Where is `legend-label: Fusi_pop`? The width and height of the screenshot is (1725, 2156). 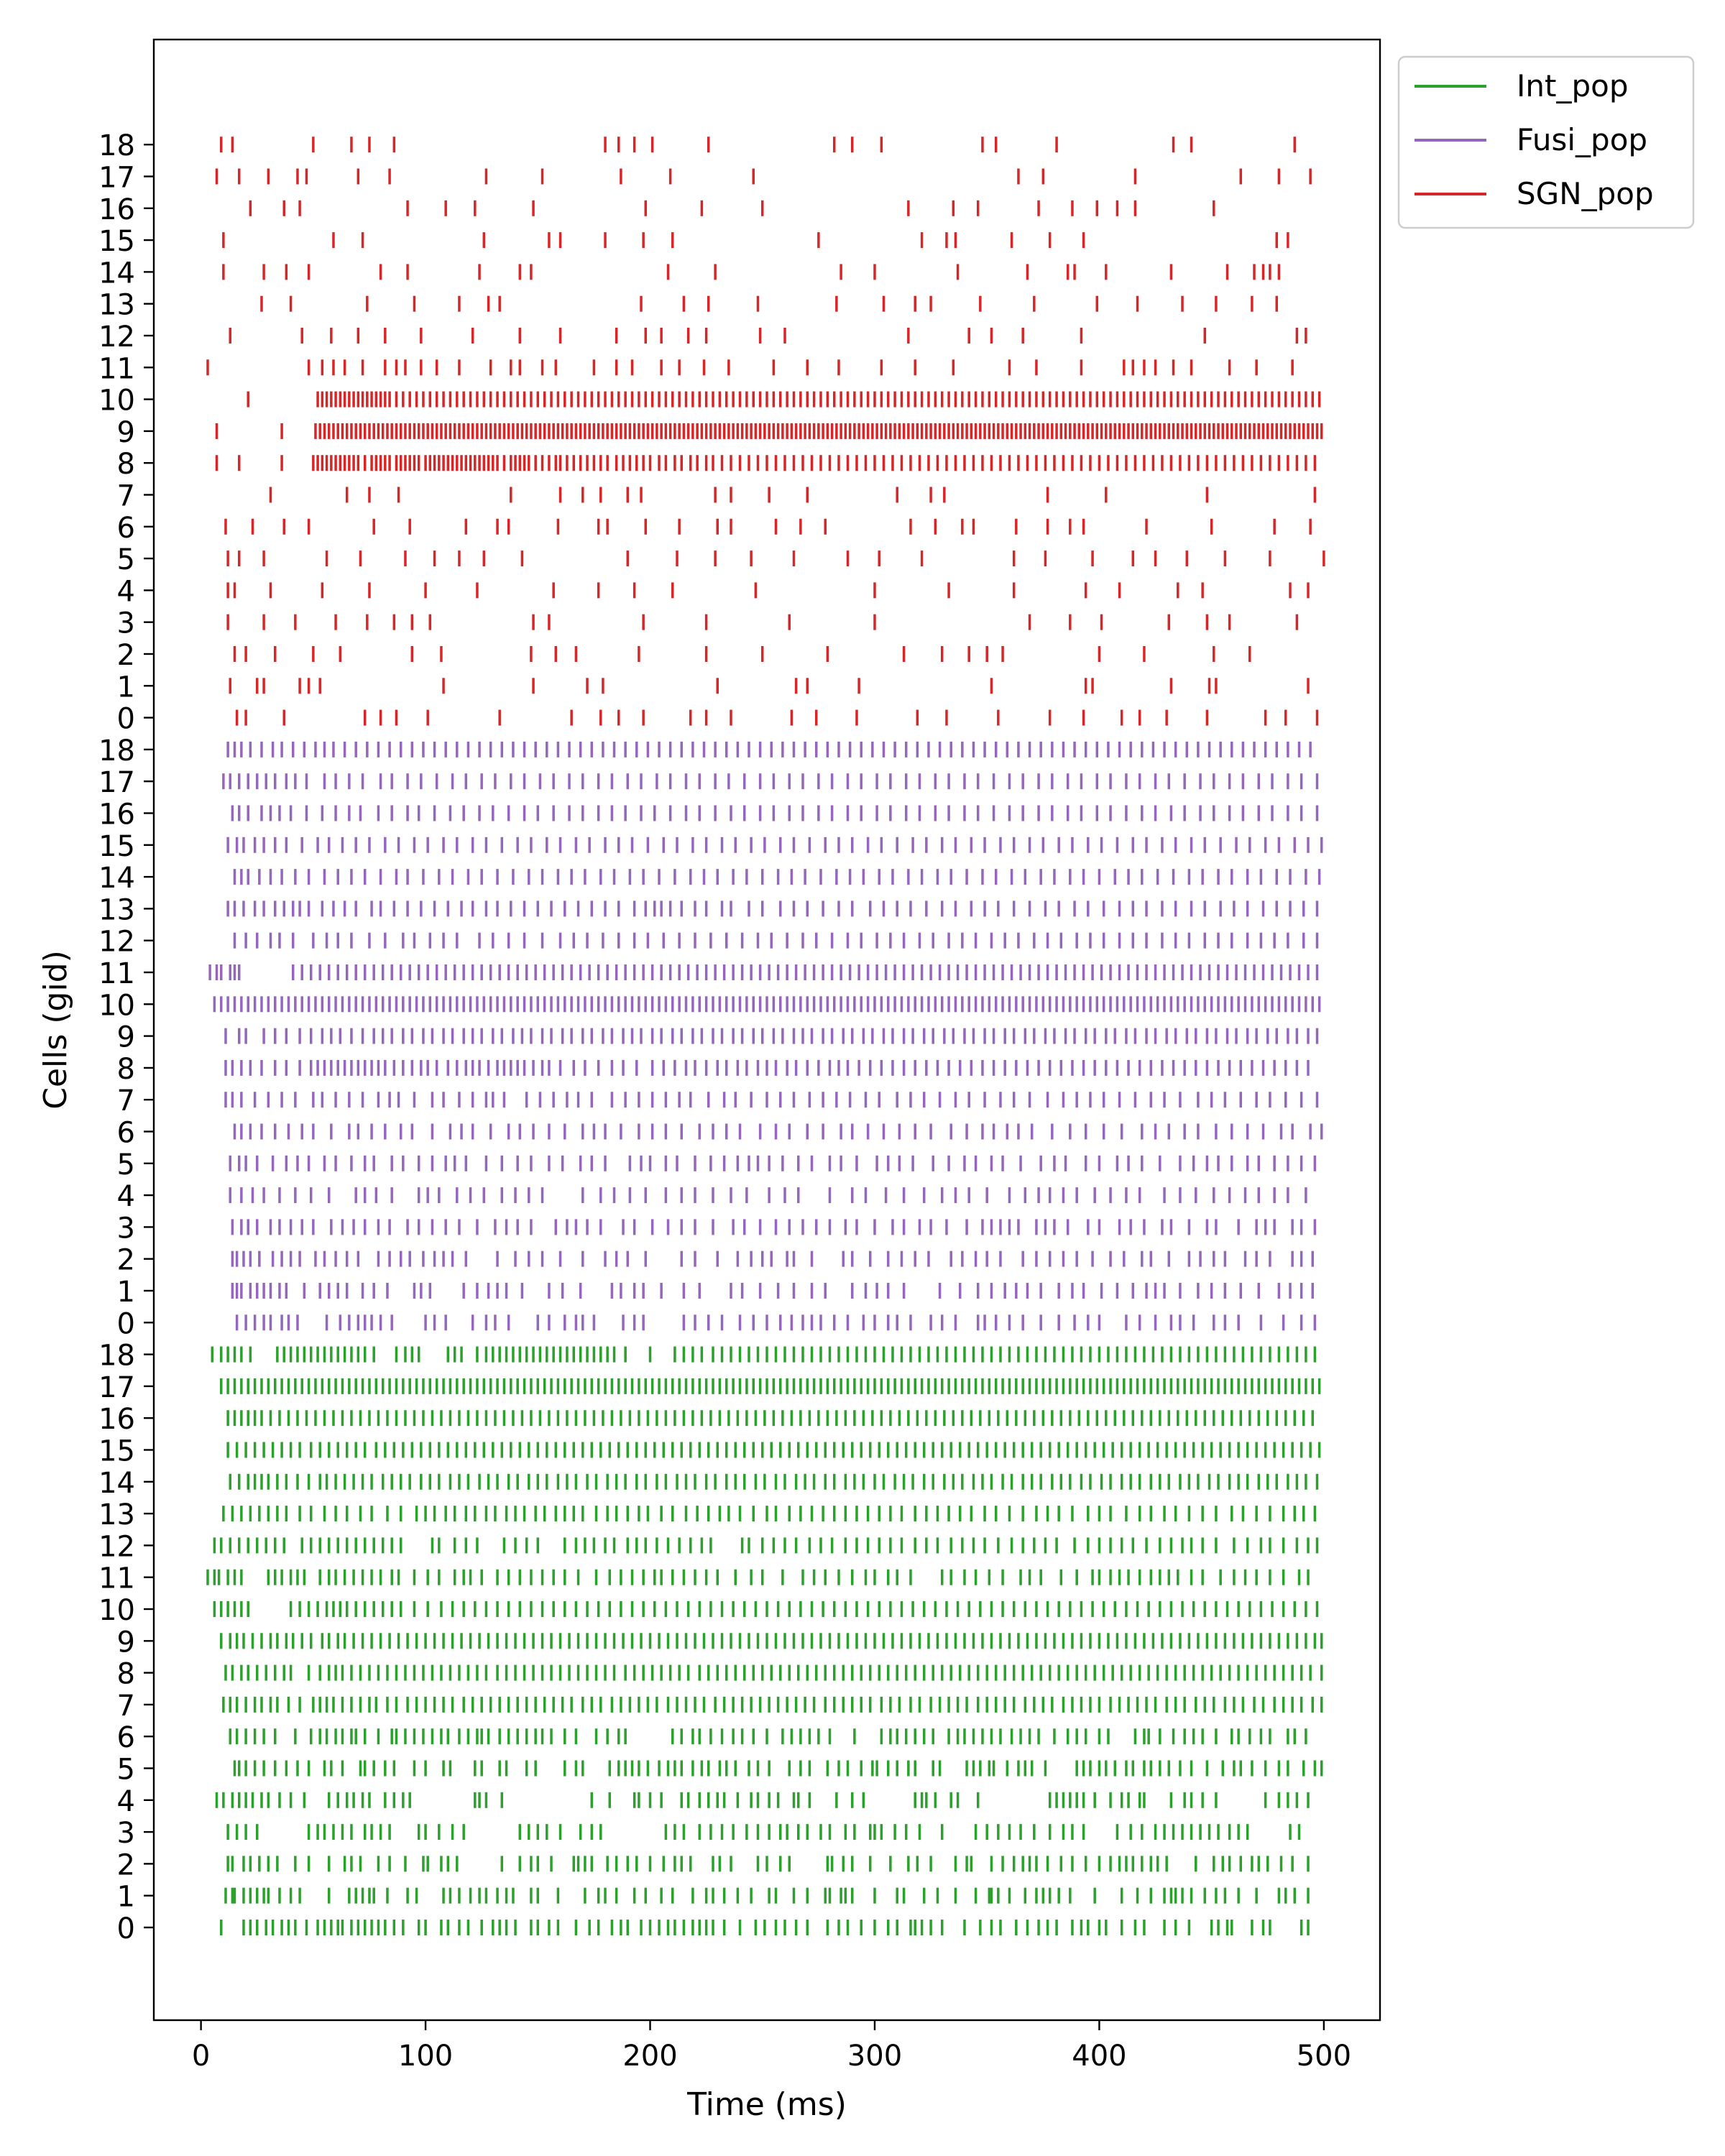
legend-label: Fusi_pop is located at coordinates (1582, 139).